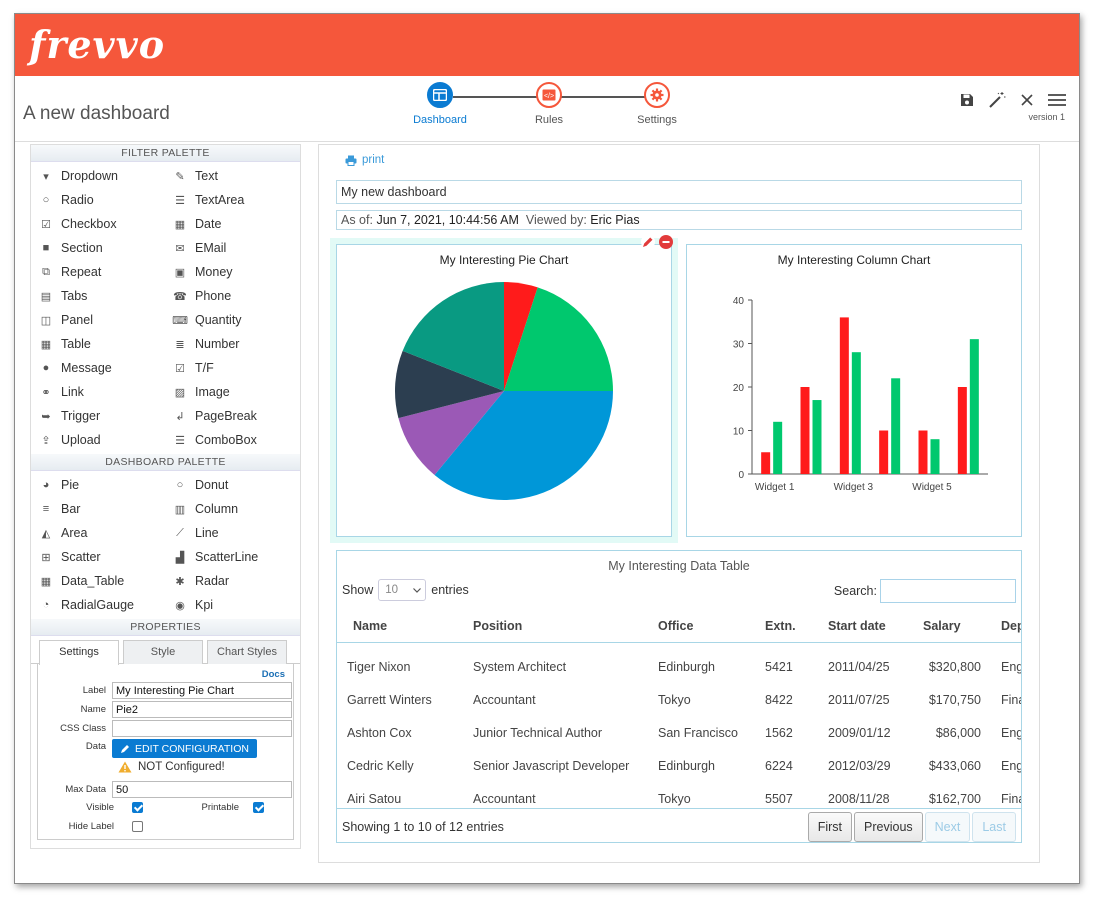  I want to click on edit-pencil-icon, so click(648, 242).